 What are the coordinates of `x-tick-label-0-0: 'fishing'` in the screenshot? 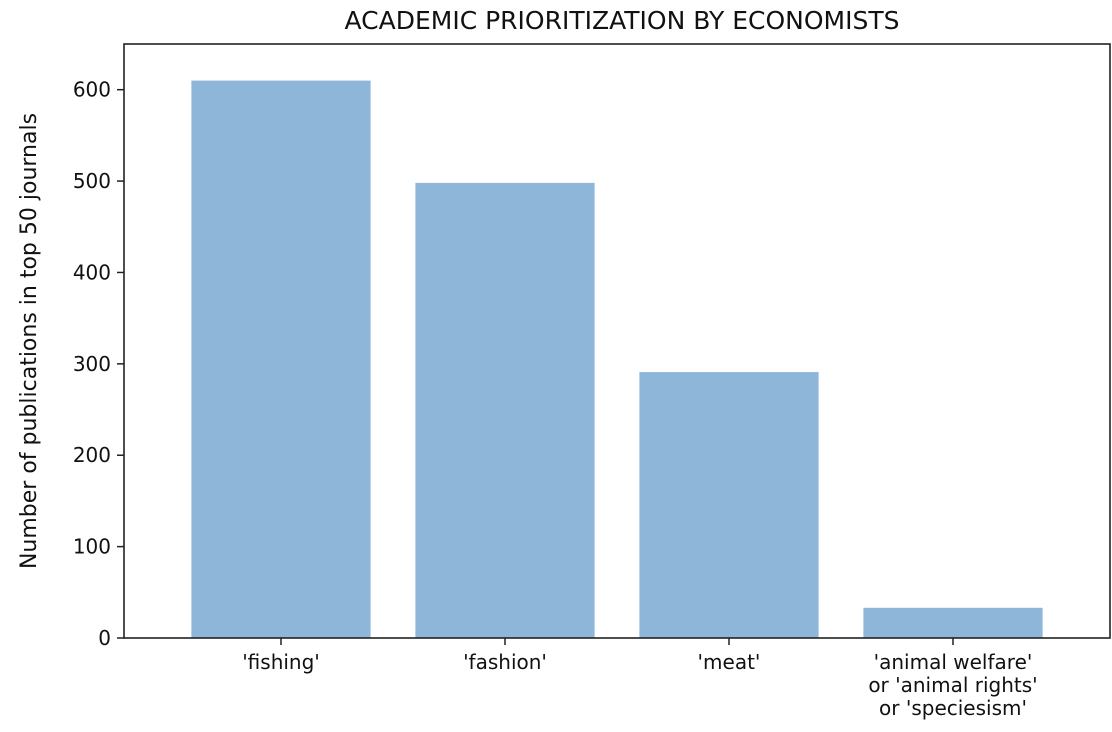 It's located at (281, 662).